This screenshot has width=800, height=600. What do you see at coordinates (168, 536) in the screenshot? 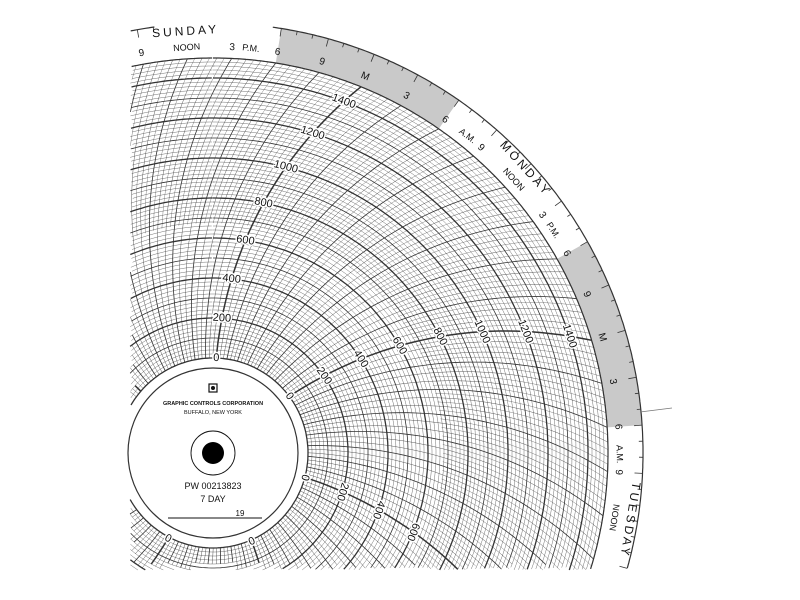
I see `scale-label: 0` at bounding box center [168, 536].